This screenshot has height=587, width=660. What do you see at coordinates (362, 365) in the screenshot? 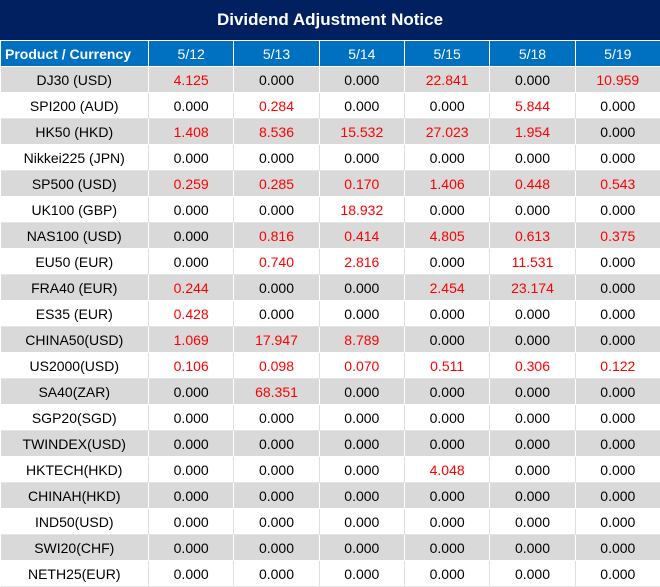
I see `dividend-value-cell: 0.070` at bounding box center [362, 365].